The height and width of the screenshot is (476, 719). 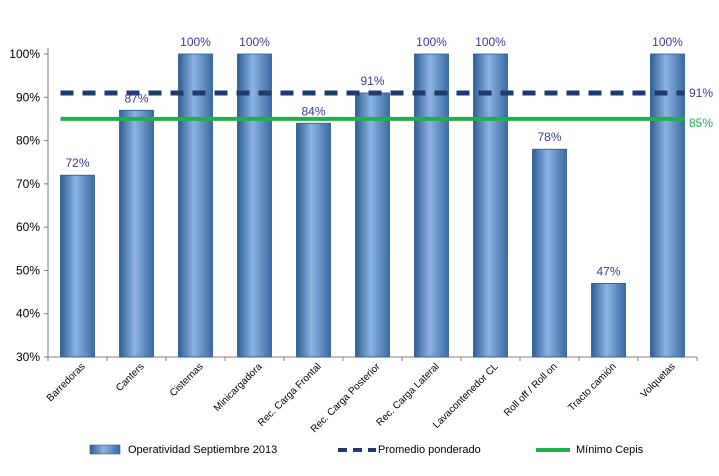 I want to click on category-label: Barredoras, so click(x=66, y=382).